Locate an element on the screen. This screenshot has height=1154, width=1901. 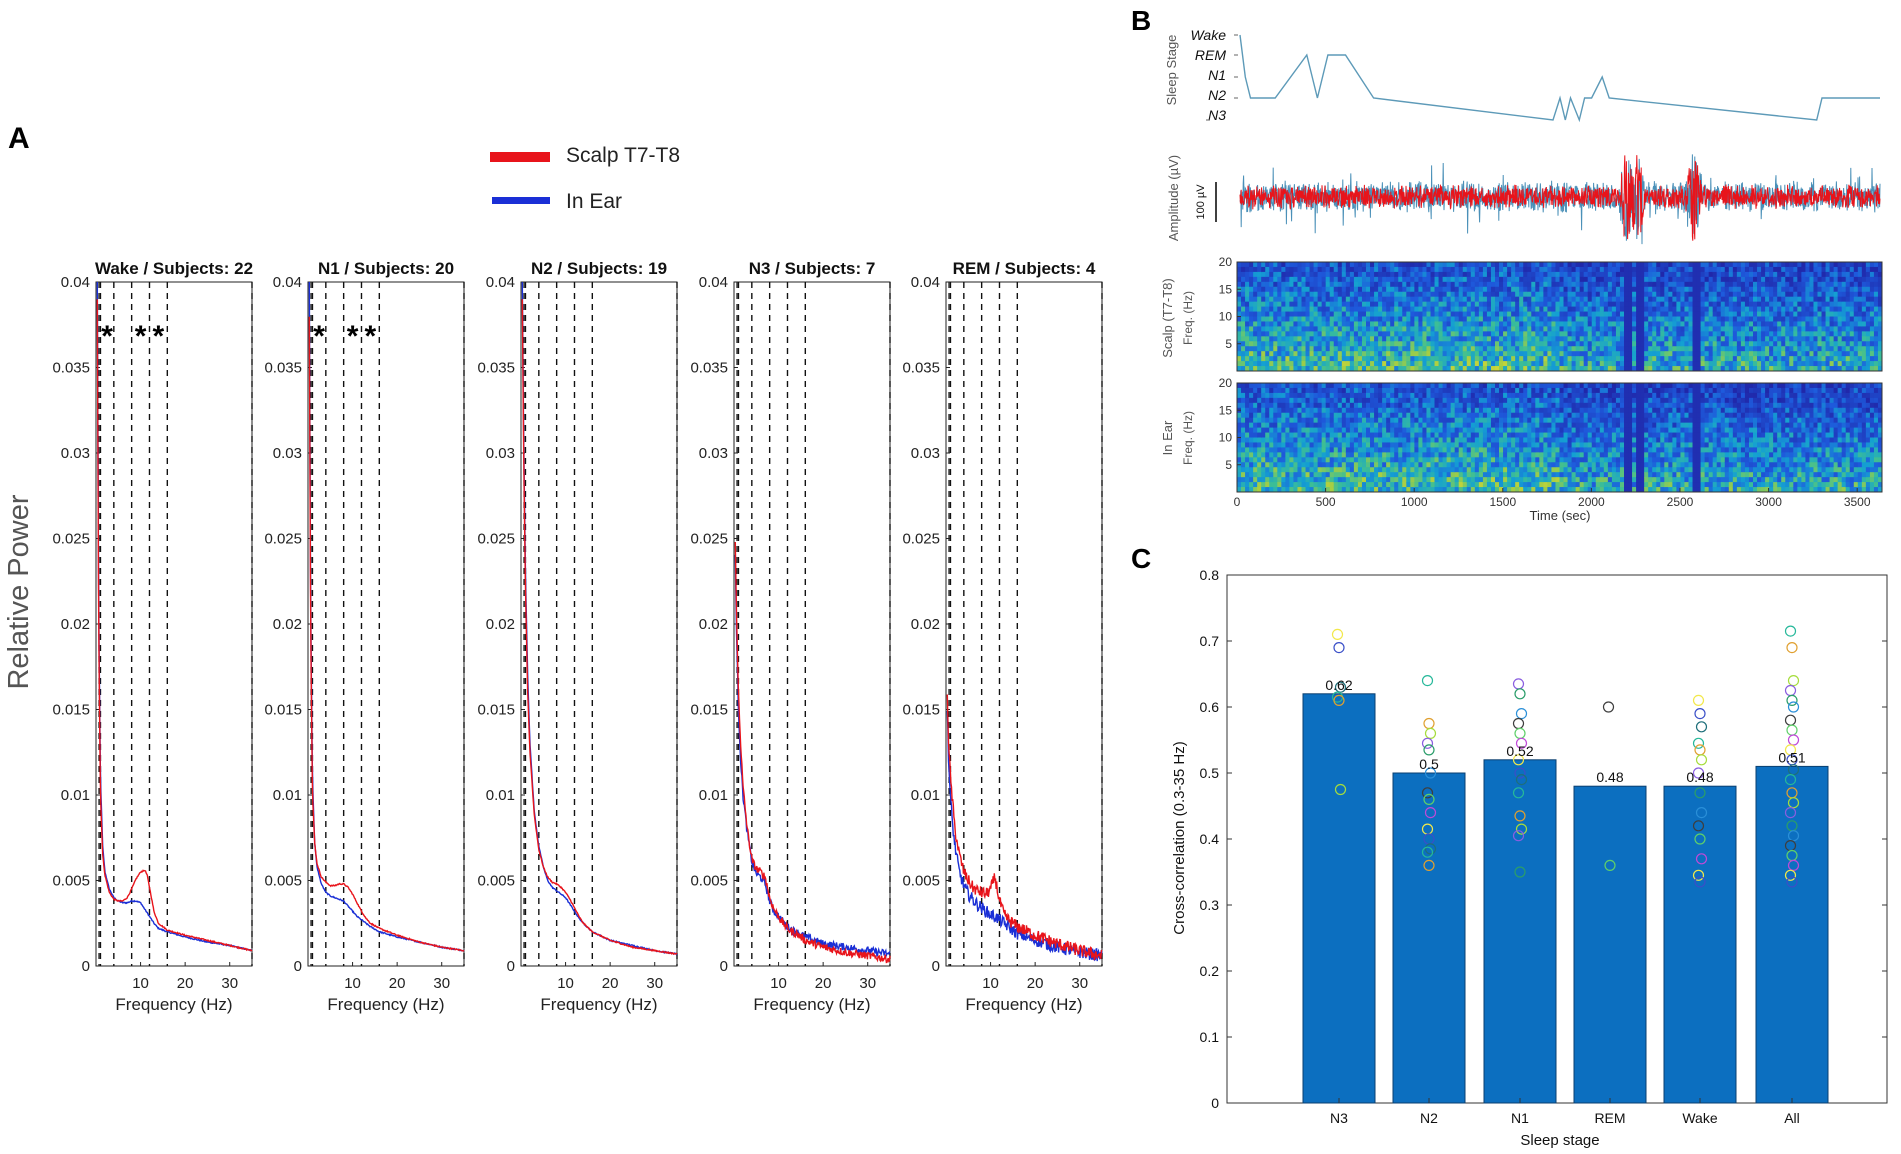
ytick-label-n3-4: 0.02 is located at coordinates (713, 624).